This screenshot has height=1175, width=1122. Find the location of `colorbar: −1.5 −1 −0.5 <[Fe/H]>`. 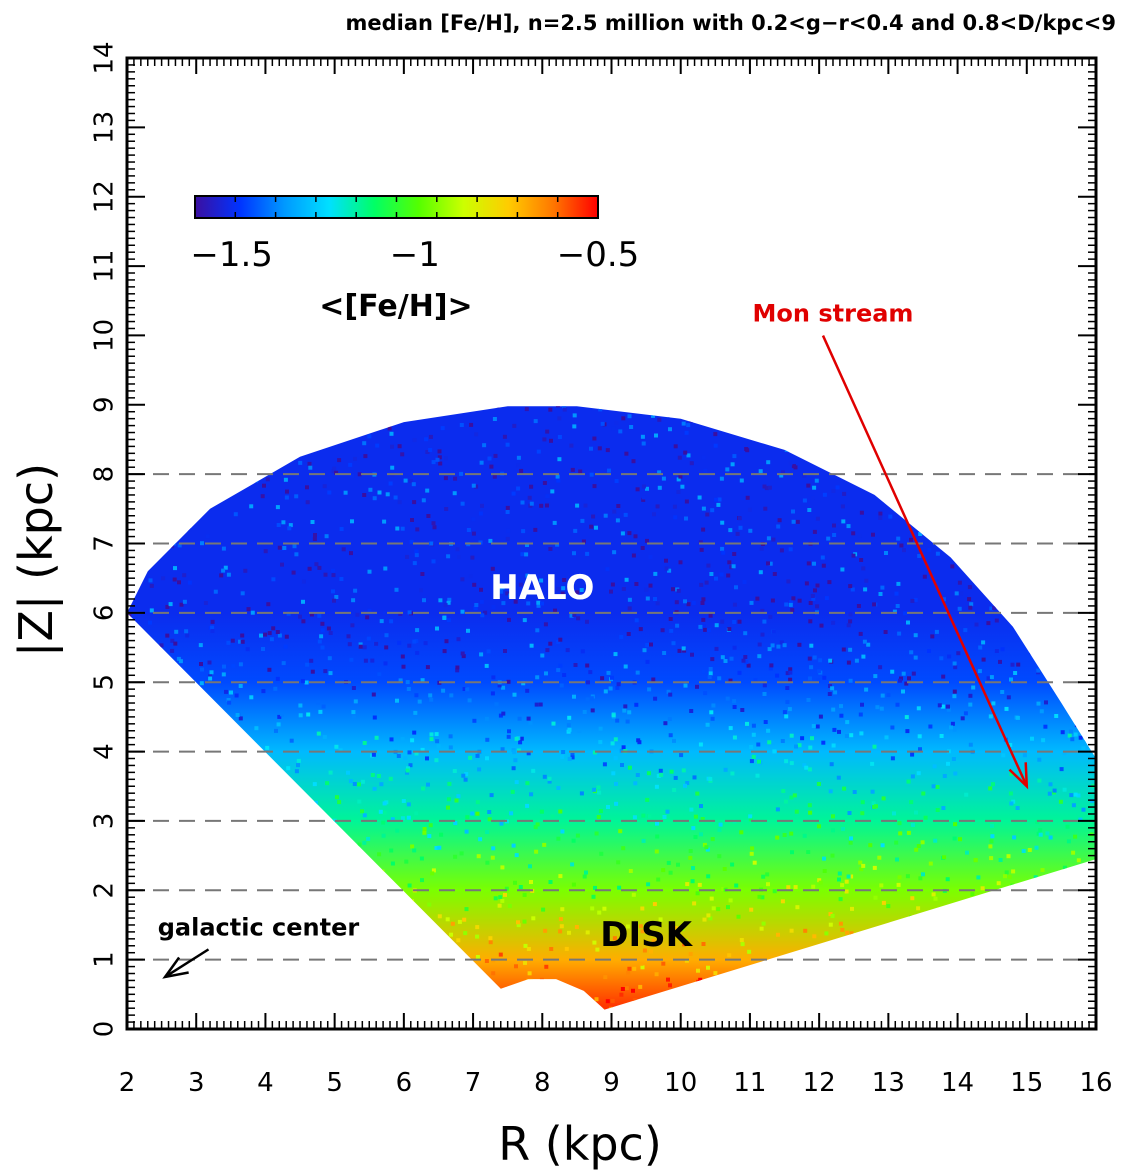

colorbar: −1.5 −1 −0.5 <[Fe/H]> is located at coordinates (414, 259).